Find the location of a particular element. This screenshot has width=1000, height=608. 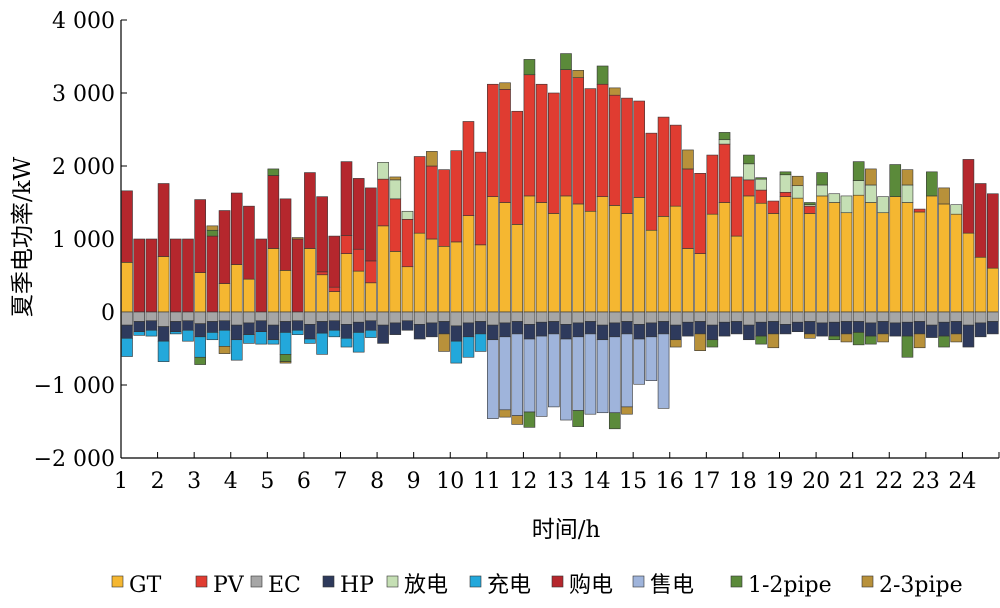

x-tick-label: 12 is located at coordinates (523, 481).